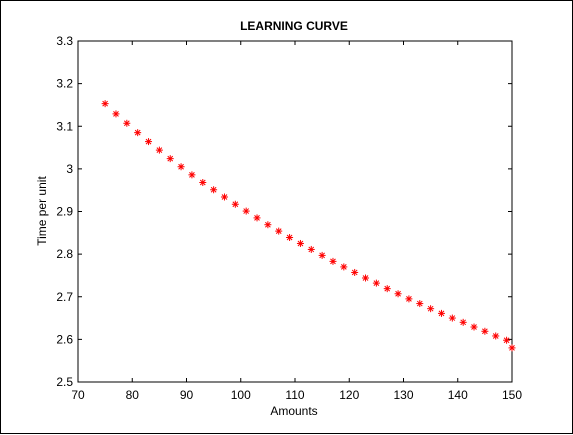 The width and height of the screenshot is (573, 435). What do you see at coordinates (458, 395) in the screenshot?
I see `x-tick-label: 140` at bounding box center [458, 395].